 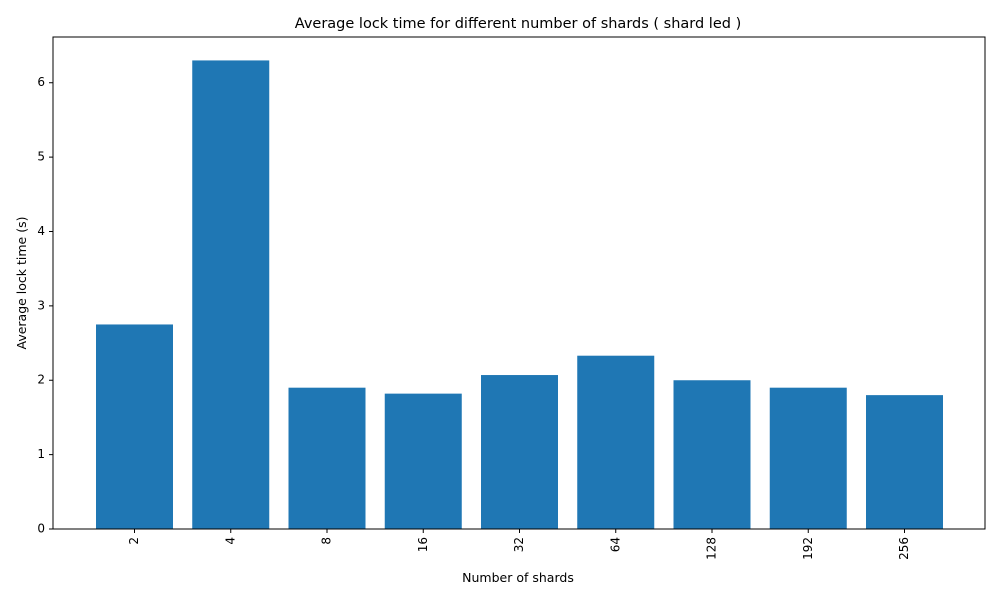 I want to click on y-axis-label: Average lock time (s), so click(x=21, y=283).